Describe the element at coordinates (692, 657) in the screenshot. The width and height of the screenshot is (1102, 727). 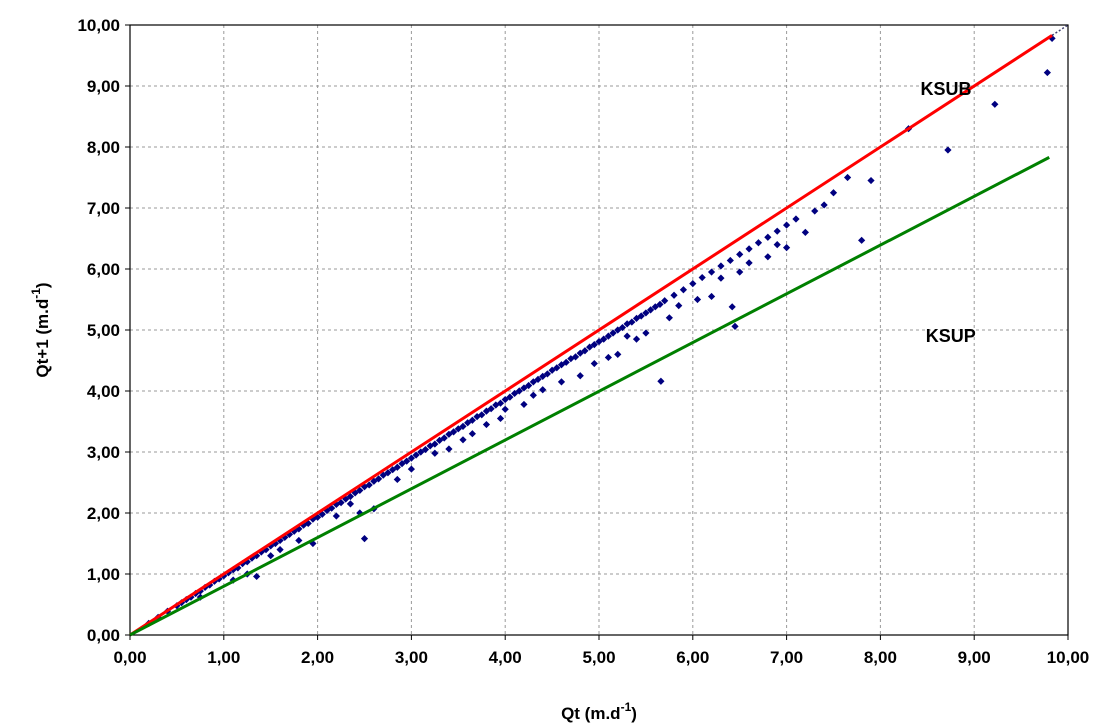
I see `x-tick-label: 6,00` at that location.